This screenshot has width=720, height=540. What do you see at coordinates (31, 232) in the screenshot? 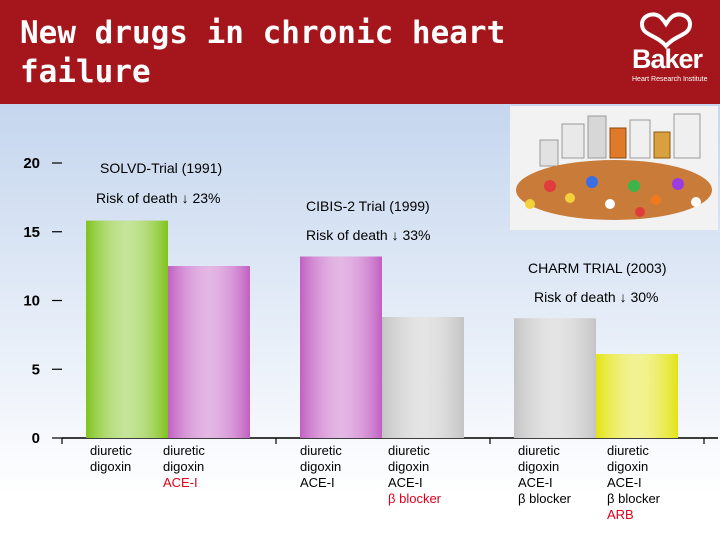
I see `y-tick-label: 15` at bounding box center [31, 232].